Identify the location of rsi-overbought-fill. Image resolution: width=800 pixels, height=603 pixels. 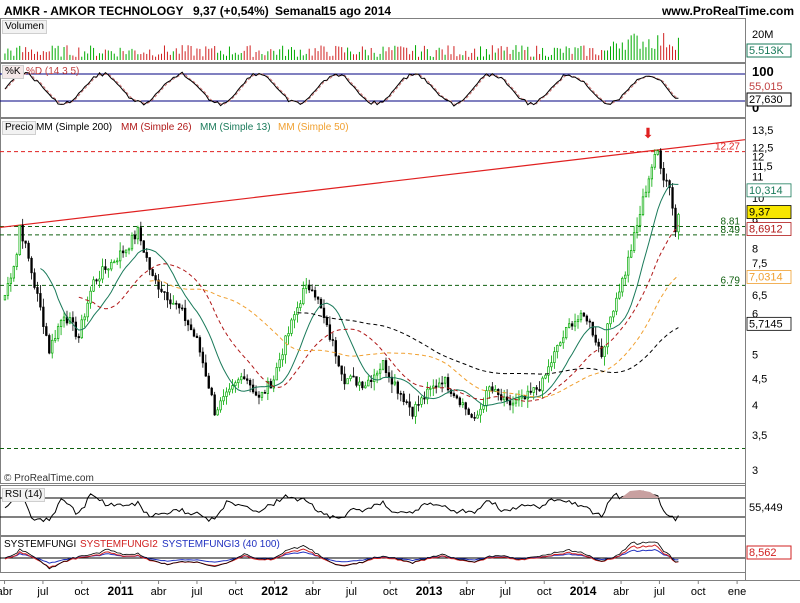
(640, 494).